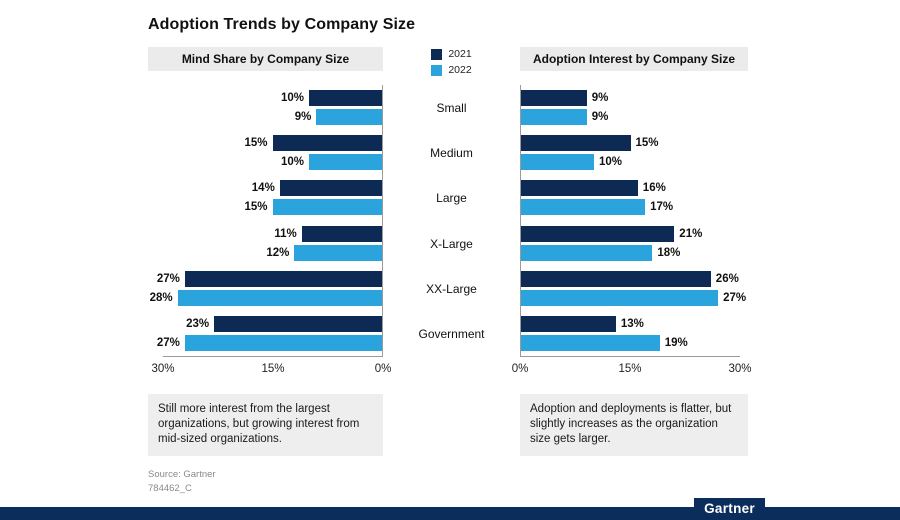  What do you see at coordinates (272, 197) in the screenshot?
I see `bar-group-large: 14% 15%` at bounding box center [272, 197].